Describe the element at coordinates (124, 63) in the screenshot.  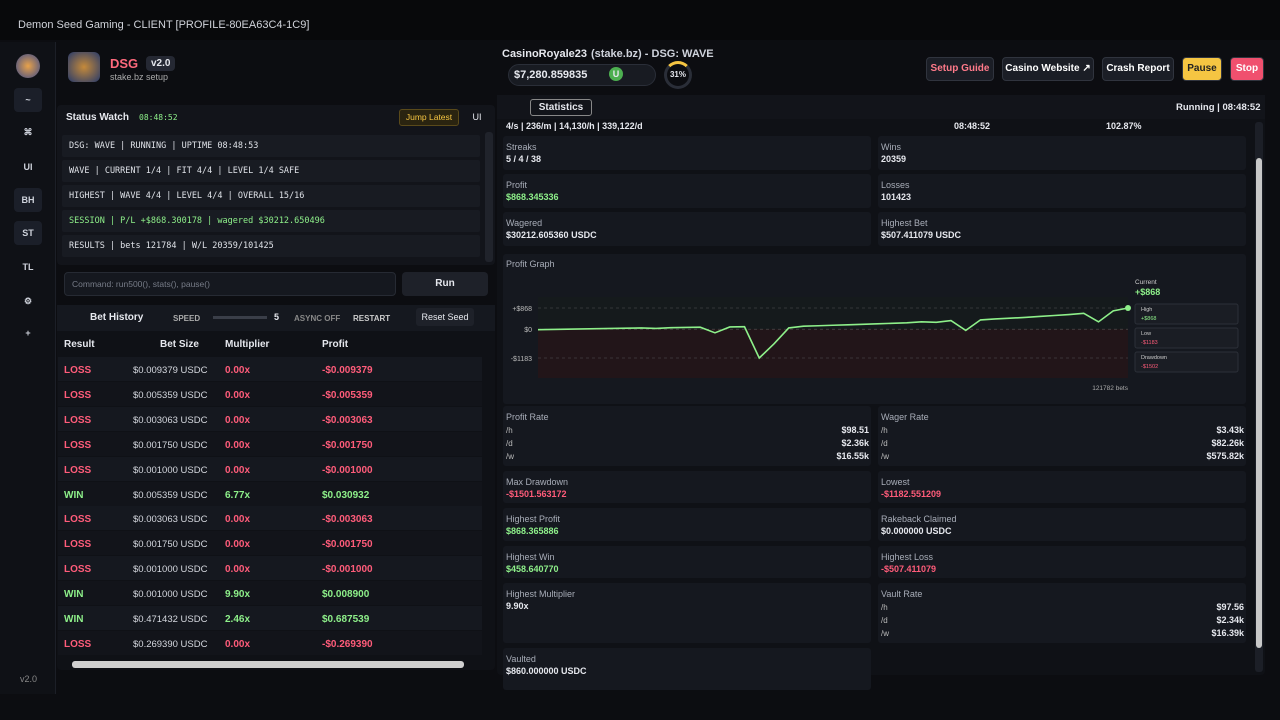
I see `brand: DSG` at that location.